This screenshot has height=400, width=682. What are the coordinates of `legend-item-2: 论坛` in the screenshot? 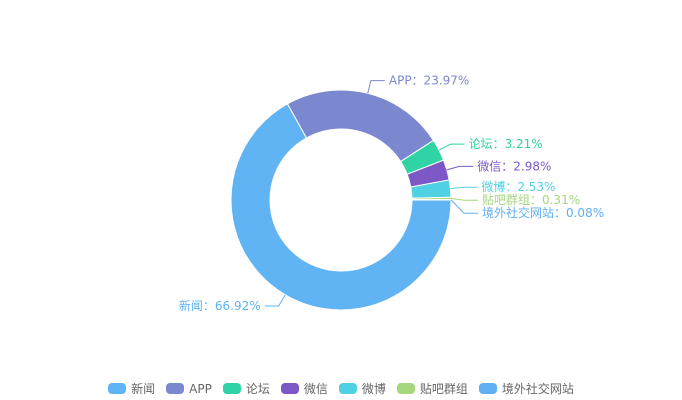 It's located at (246, 388).